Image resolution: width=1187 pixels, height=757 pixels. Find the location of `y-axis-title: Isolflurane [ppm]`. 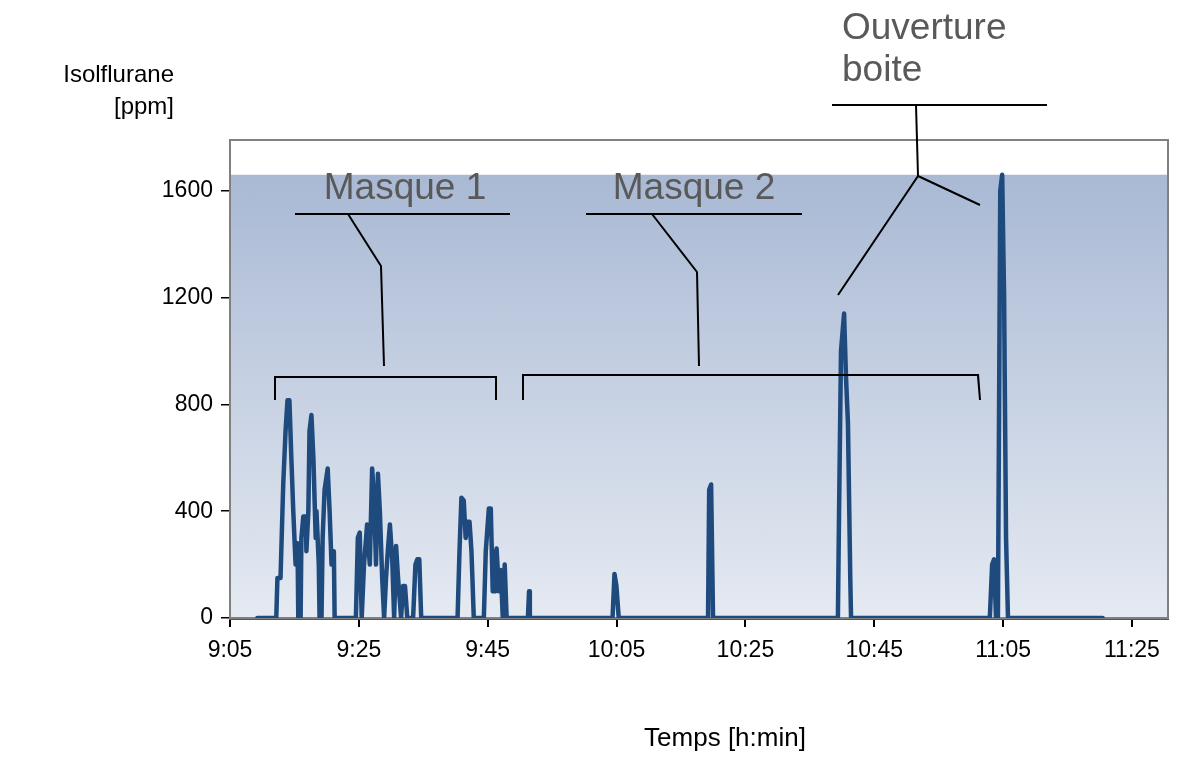

y-axis-title: Isolflurane [ppm] is located at coordinates (118, 90).